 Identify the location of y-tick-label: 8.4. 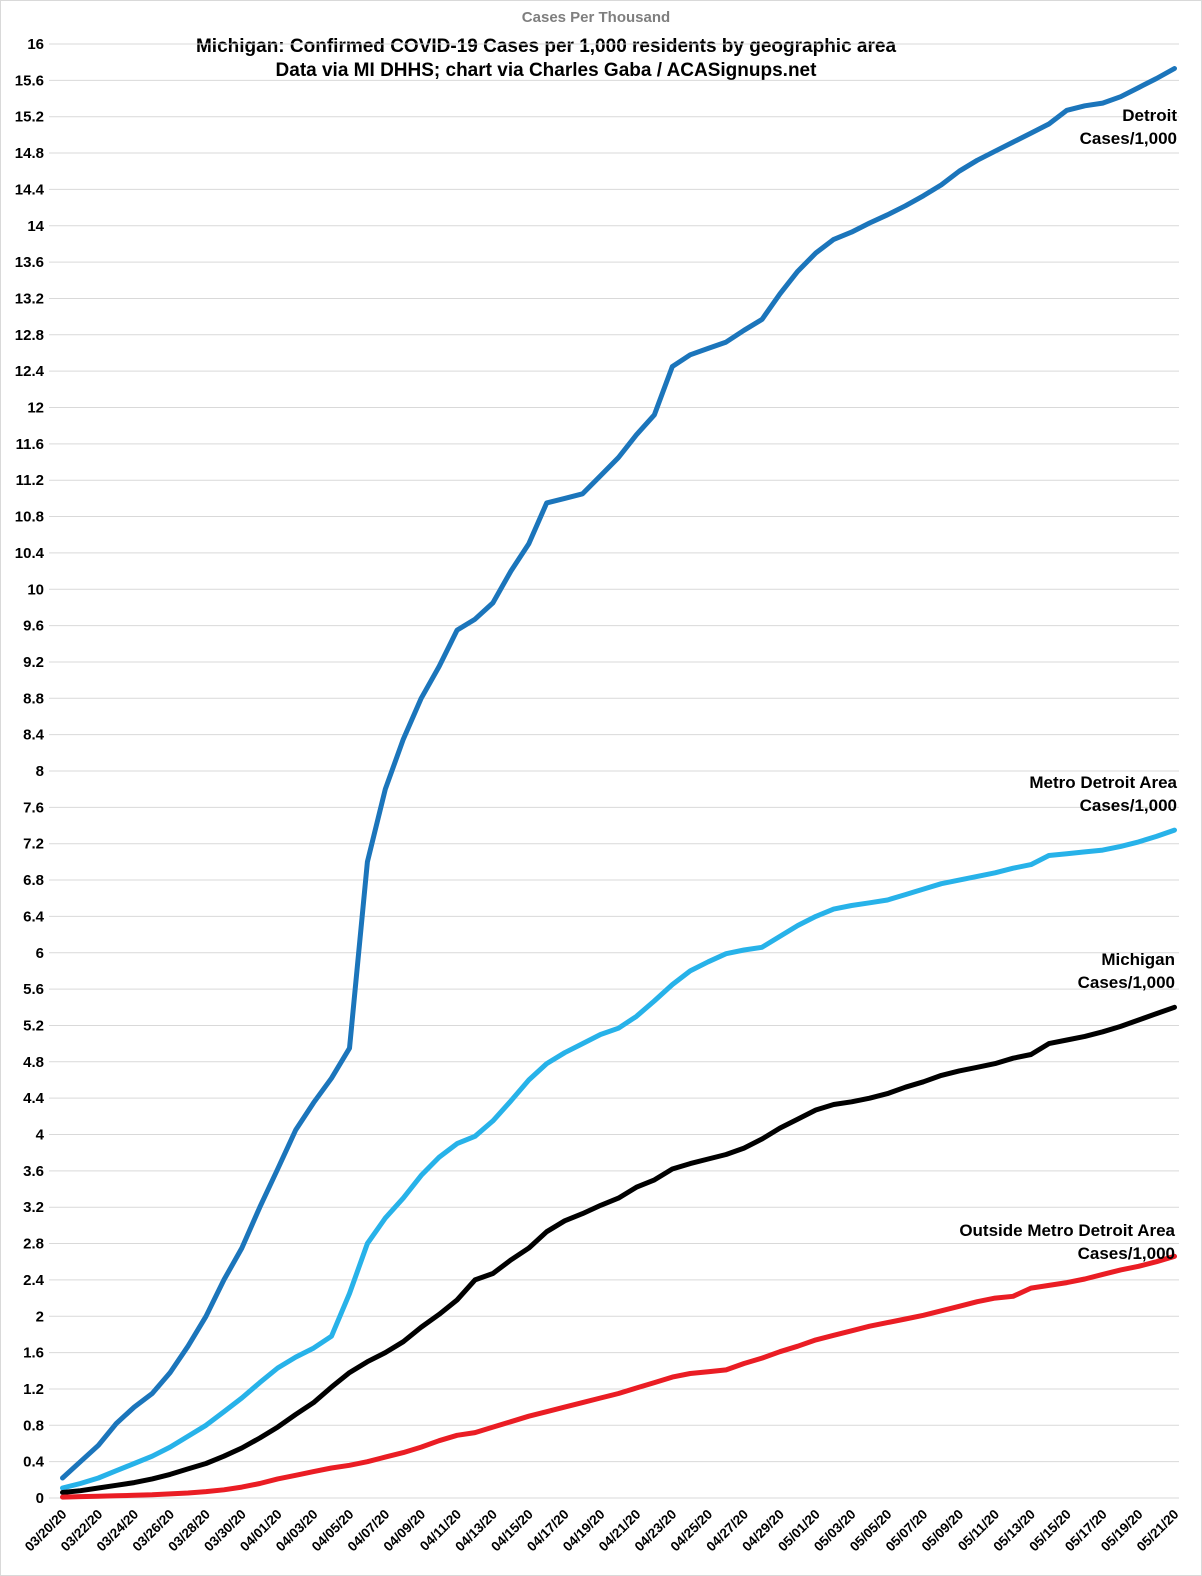
(34, 735).